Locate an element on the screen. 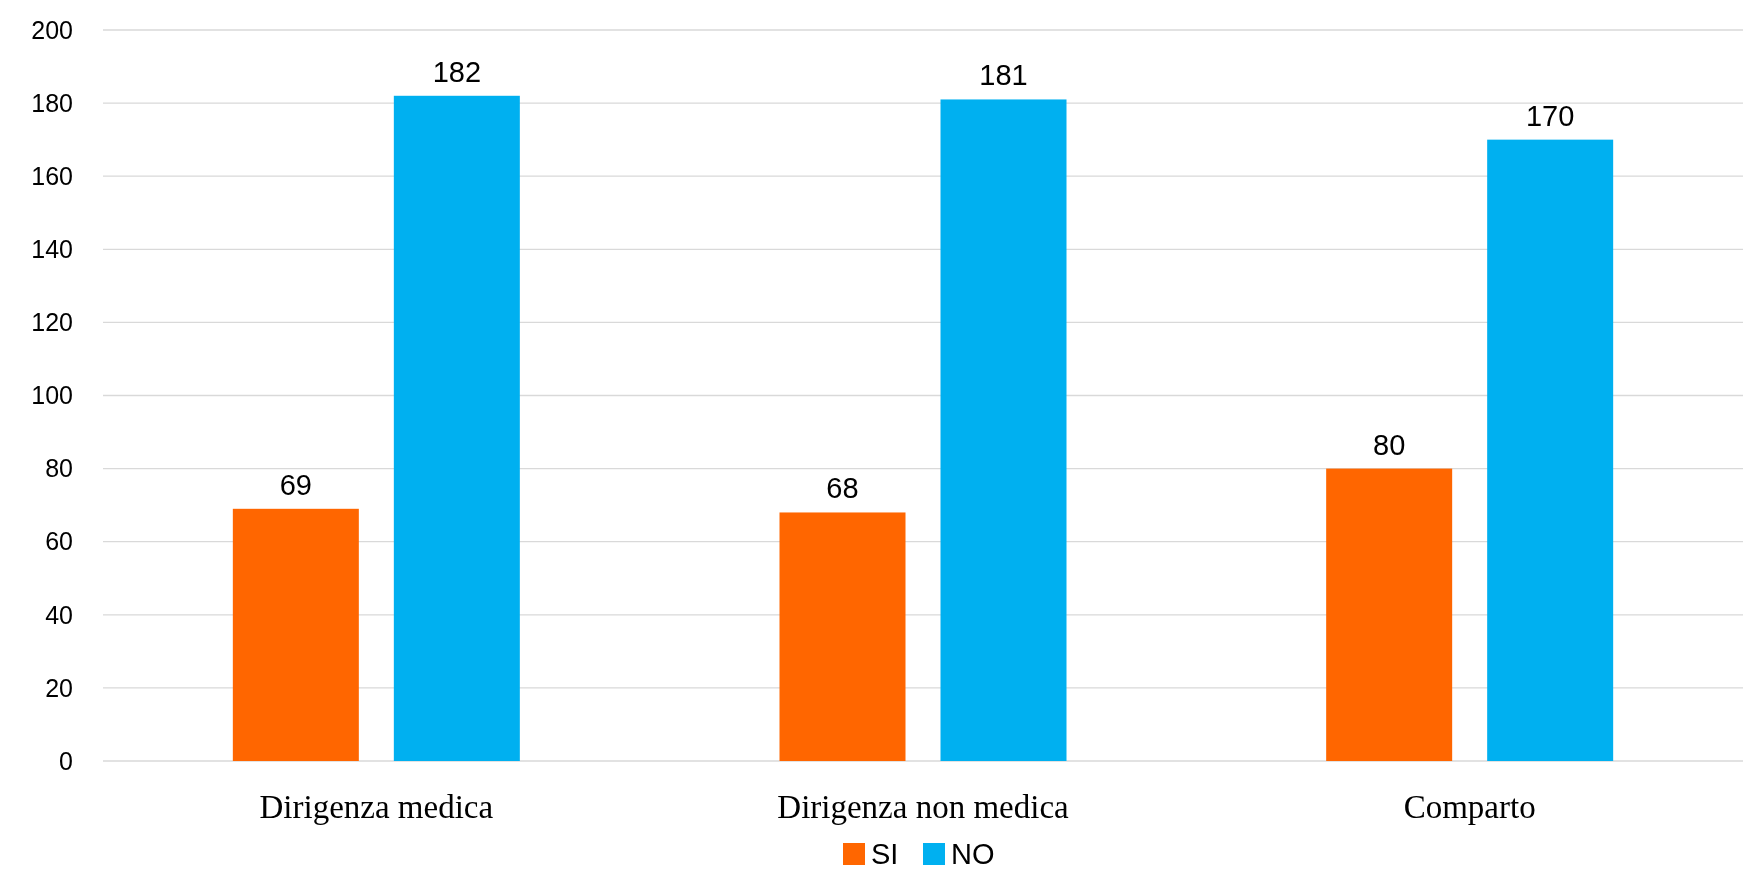 The height and width of the screenshot is (884, 1751). data-label: 181 is located at coordinates (1003, 75).